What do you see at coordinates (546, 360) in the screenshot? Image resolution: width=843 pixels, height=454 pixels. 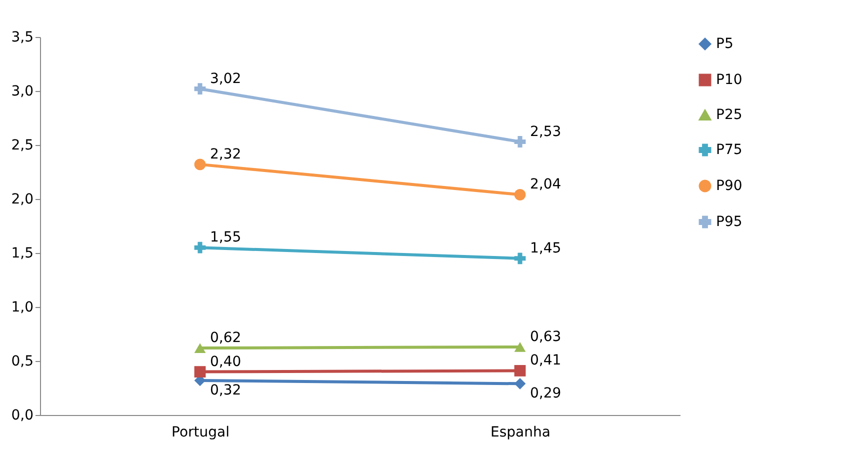 I see `data-label: 0,41` at bounding box center [546, 360].